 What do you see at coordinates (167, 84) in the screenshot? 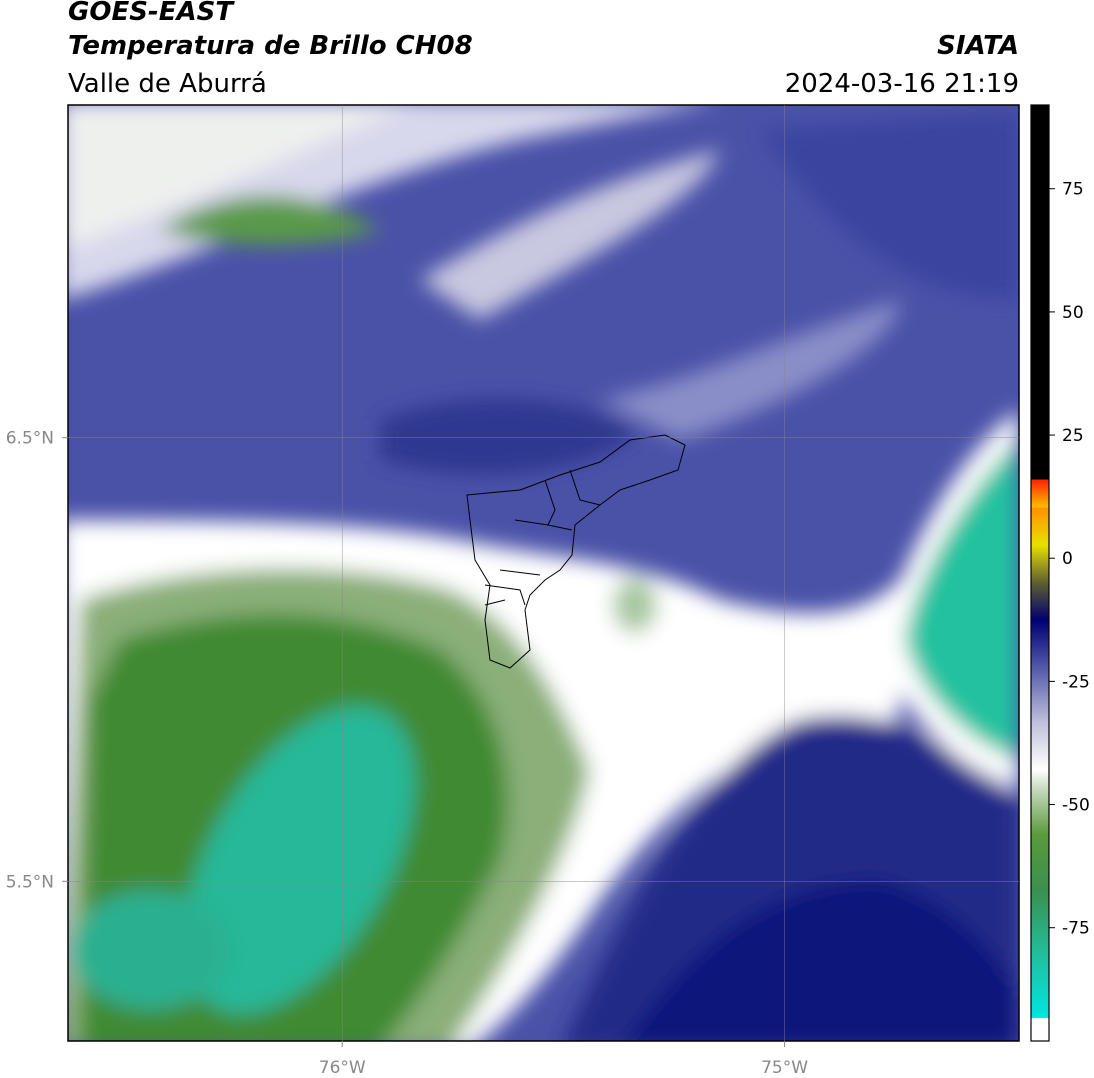
I see `region: Valle de Aburrá` at bounding box center [167, 84].